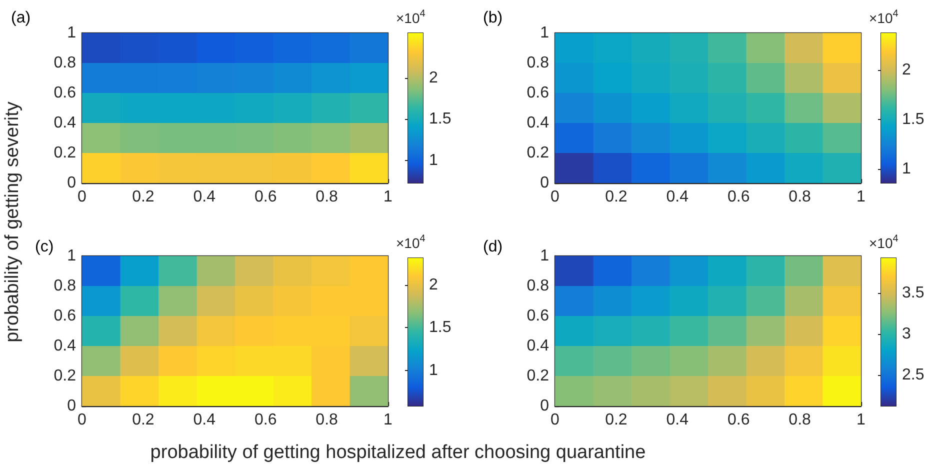 This screenshot has height=468, width=944. Describe the element at coordinates (913, 375) in the screenshot. I see `color-bar-label: 2.5` at that location.